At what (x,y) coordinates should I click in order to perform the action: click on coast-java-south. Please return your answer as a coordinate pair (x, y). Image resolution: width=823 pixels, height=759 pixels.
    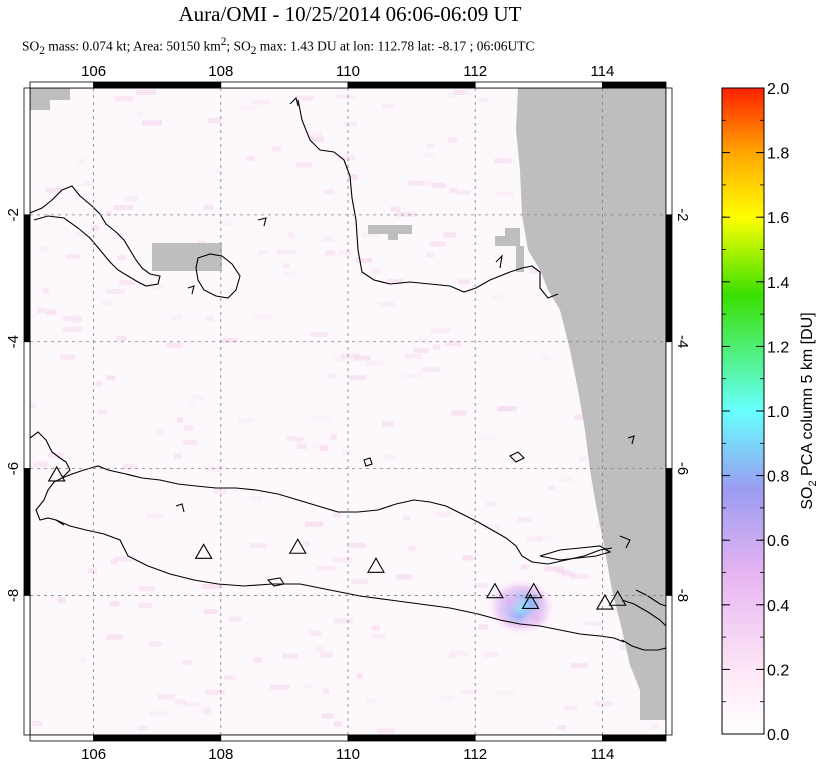
    Looking at the image, I should click on (340, 581).